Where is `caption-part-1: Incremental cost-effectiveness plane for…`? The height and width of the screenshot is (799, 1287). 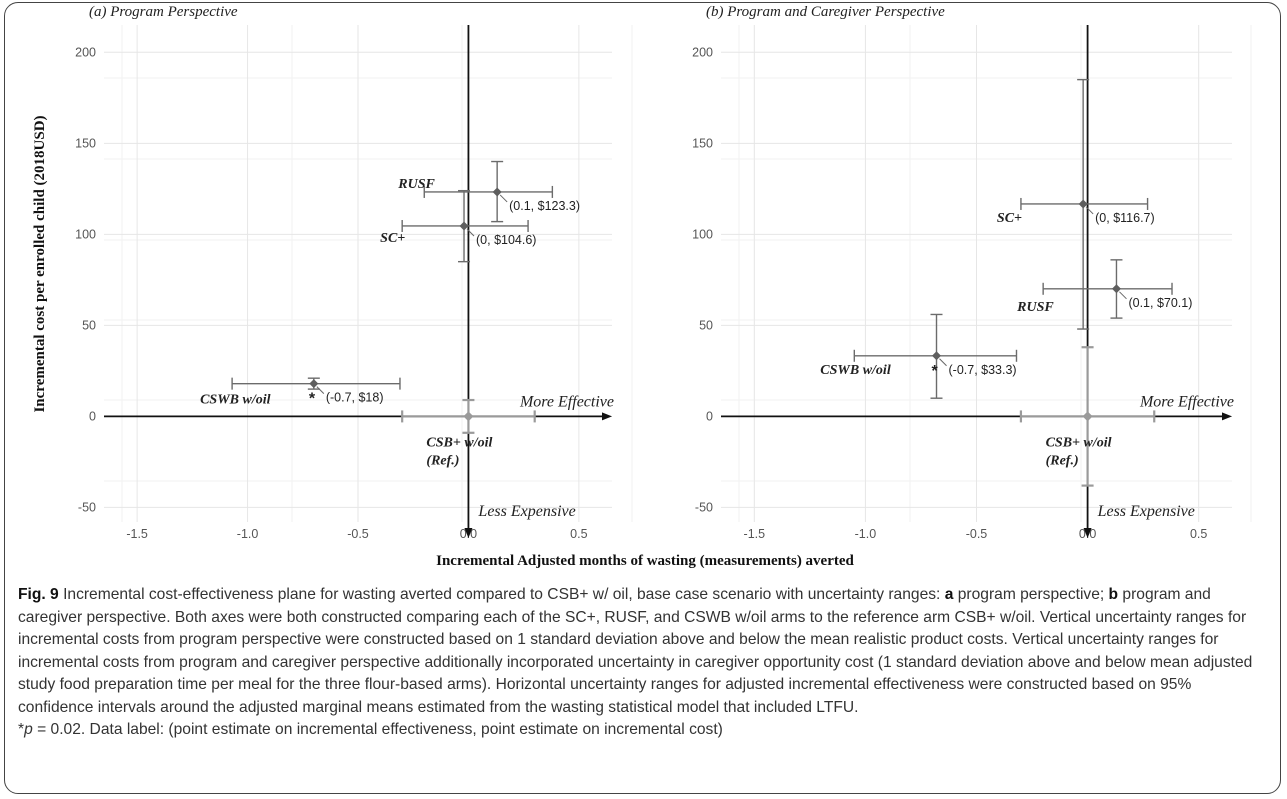 caption-part-1: Incremental cost-effectiveness plane for… is located at coordinates (501, 594).